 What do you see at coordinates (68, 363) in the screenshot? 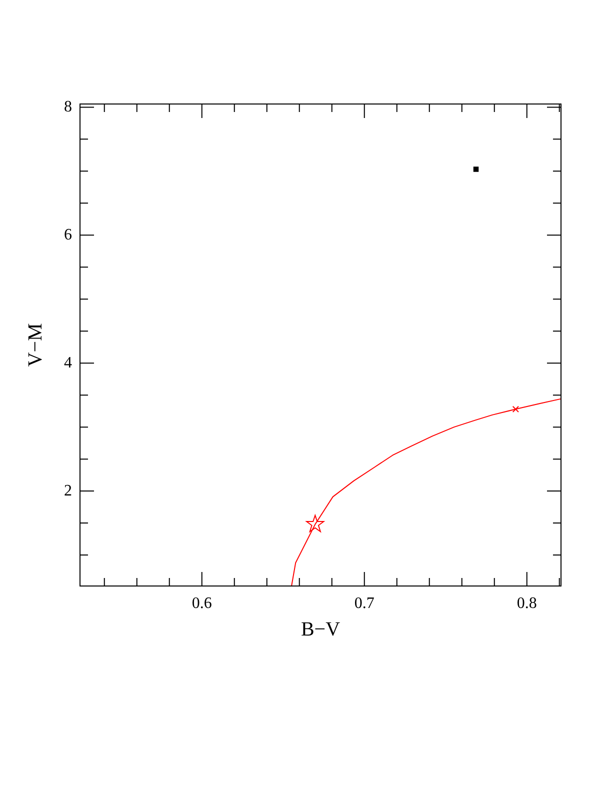
I see `y-tick-label: 4` at bounding box center [68, 363].